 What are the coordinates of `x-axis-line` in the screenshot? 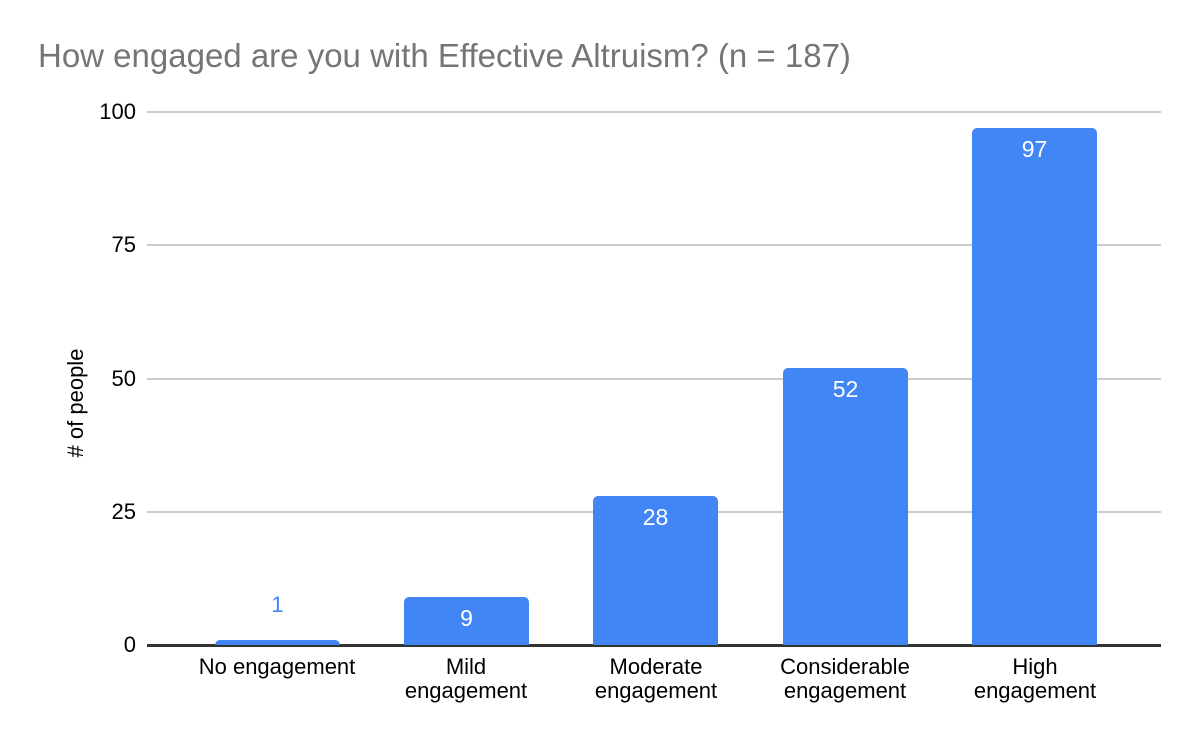 It's located at (654, 645).